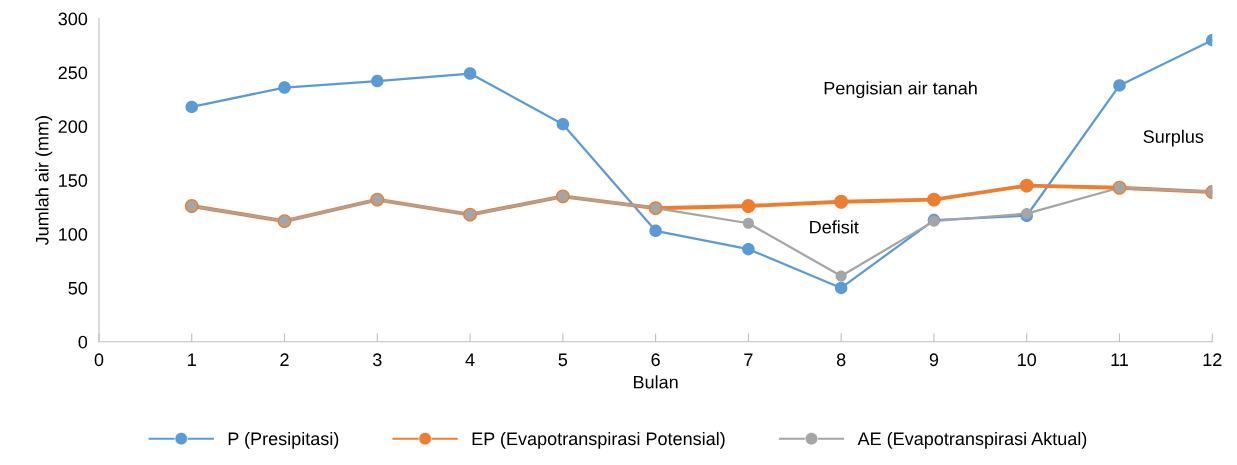  Describe the element at coordinates (1027, 360) in the screenshot. I see `x-tick-label: 10` at that location.